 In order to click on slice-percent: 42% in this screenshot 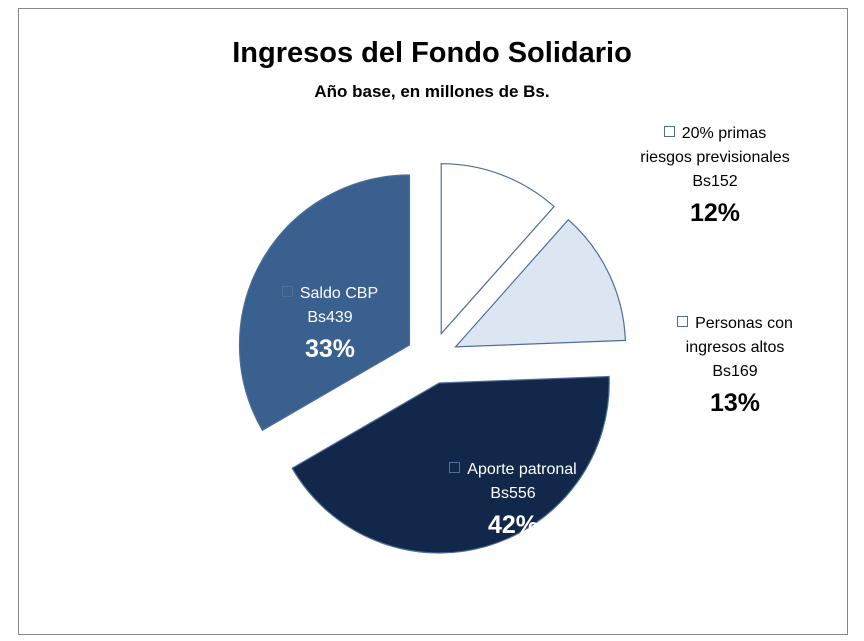, I will do `click(513, 525)`.